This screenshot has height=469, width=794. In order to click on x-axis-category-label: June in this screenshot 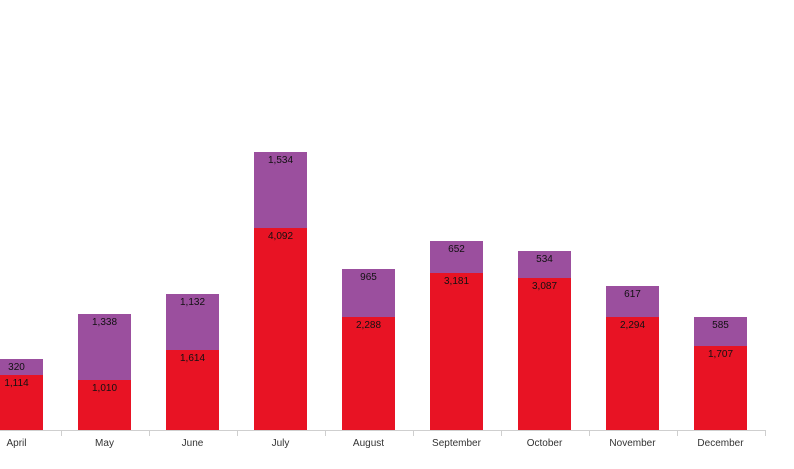, I will do `click(192, 443)`.